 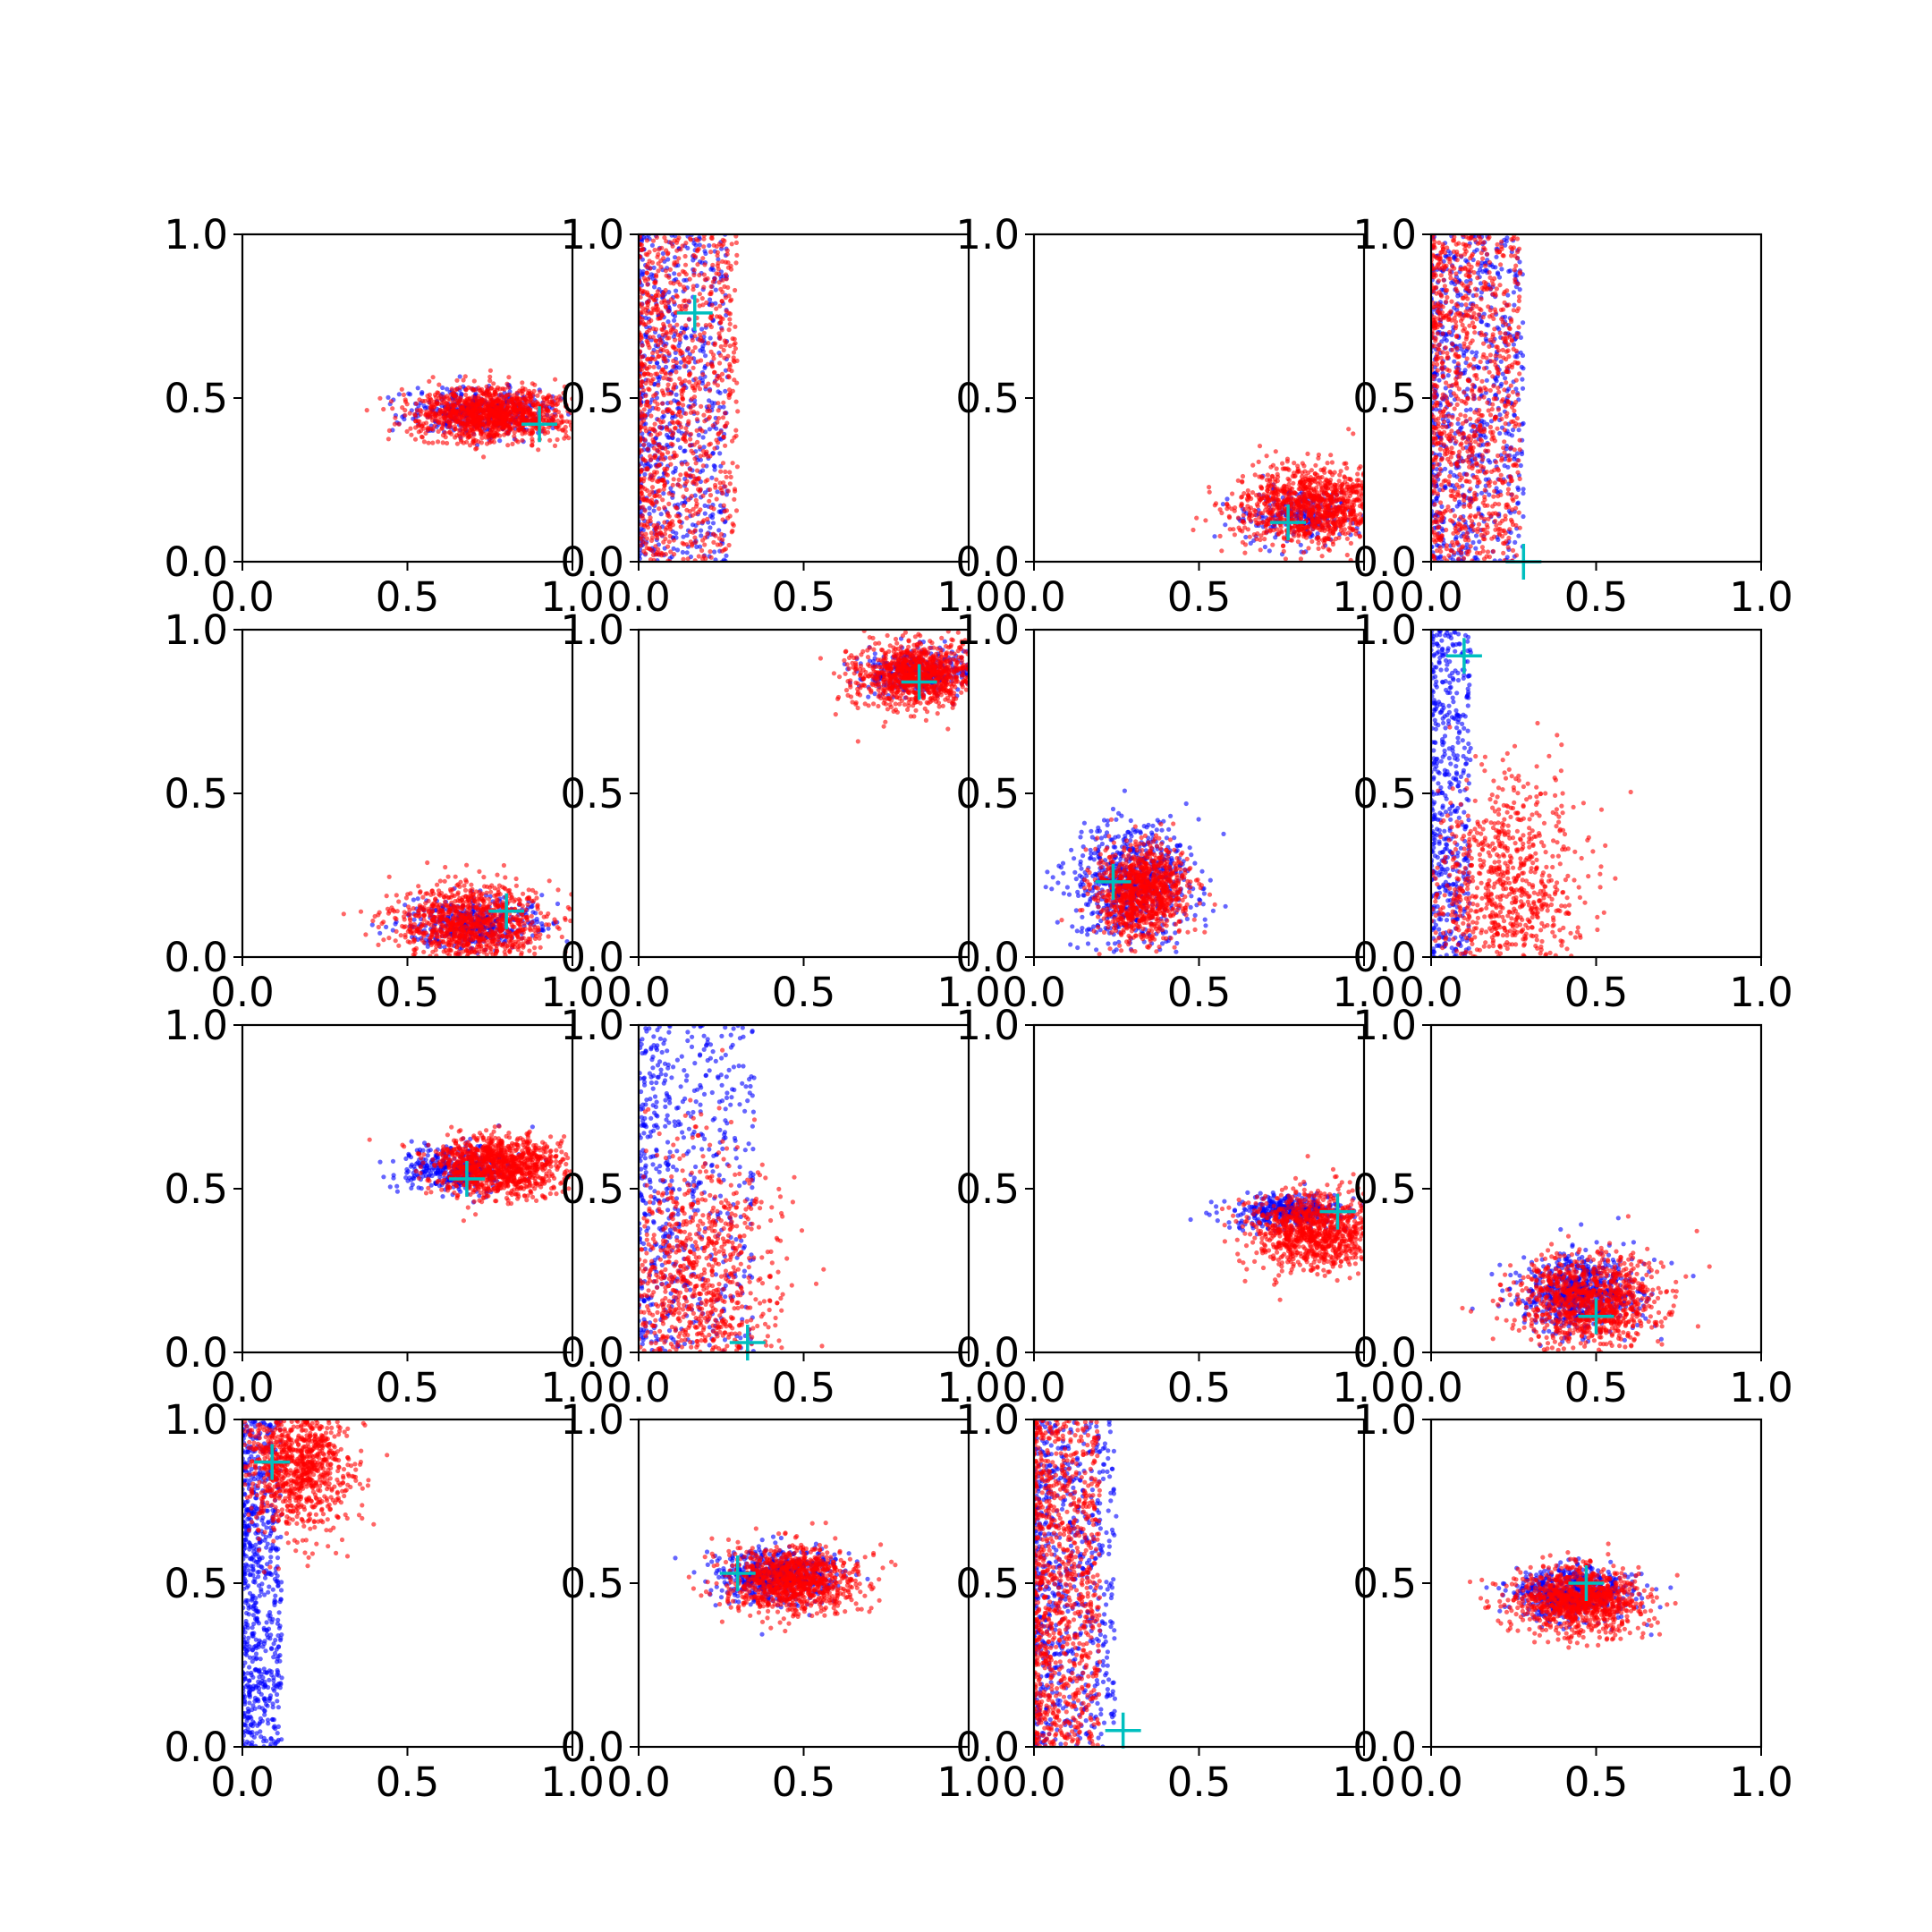 I want to click on x-tick-label: 0.5, so click(x=1199, y=597).